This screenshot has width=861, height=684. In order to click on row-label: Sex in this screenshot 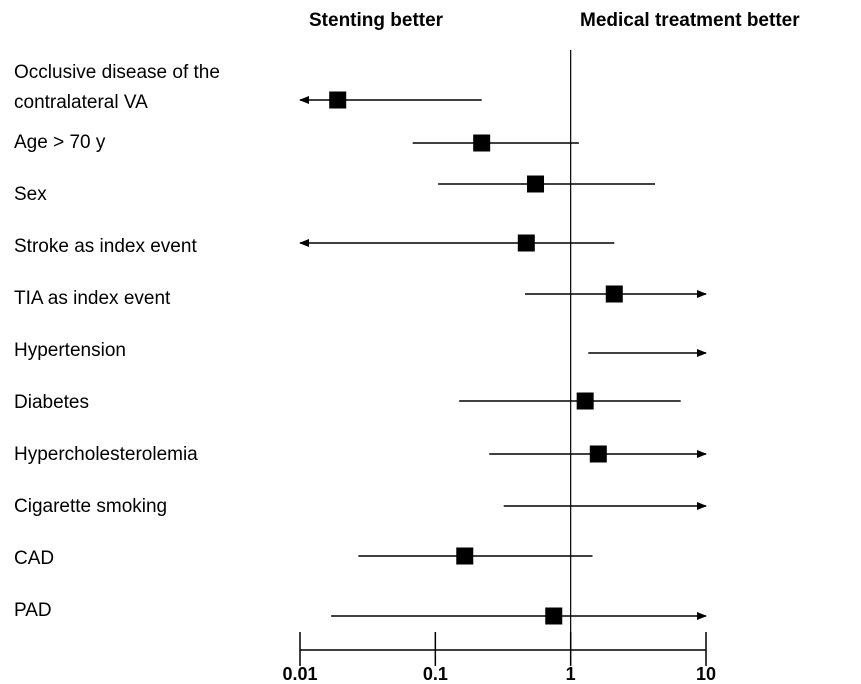, I will do `click(30, 195)`.